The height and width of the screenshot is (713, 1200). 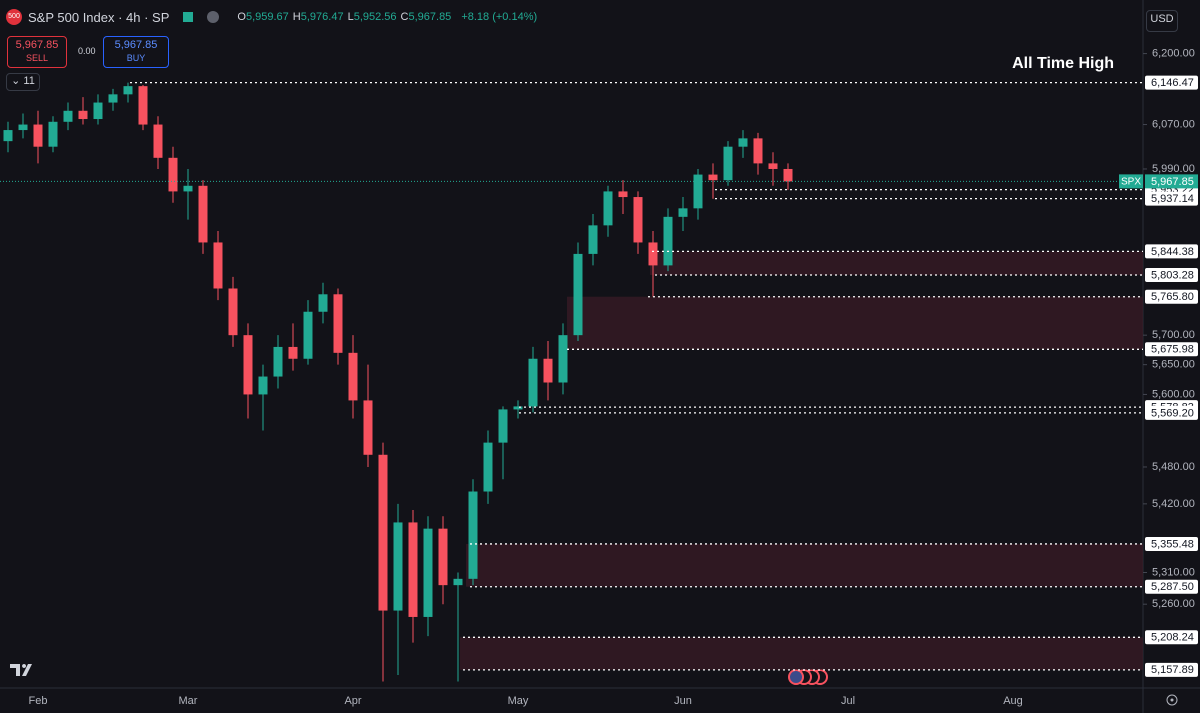 What do you see at coordinates (99, 17) in the screenshot?
I see `symbol-title: S&P 500 Index · 4h · SP` at bounding box center [99, 17].